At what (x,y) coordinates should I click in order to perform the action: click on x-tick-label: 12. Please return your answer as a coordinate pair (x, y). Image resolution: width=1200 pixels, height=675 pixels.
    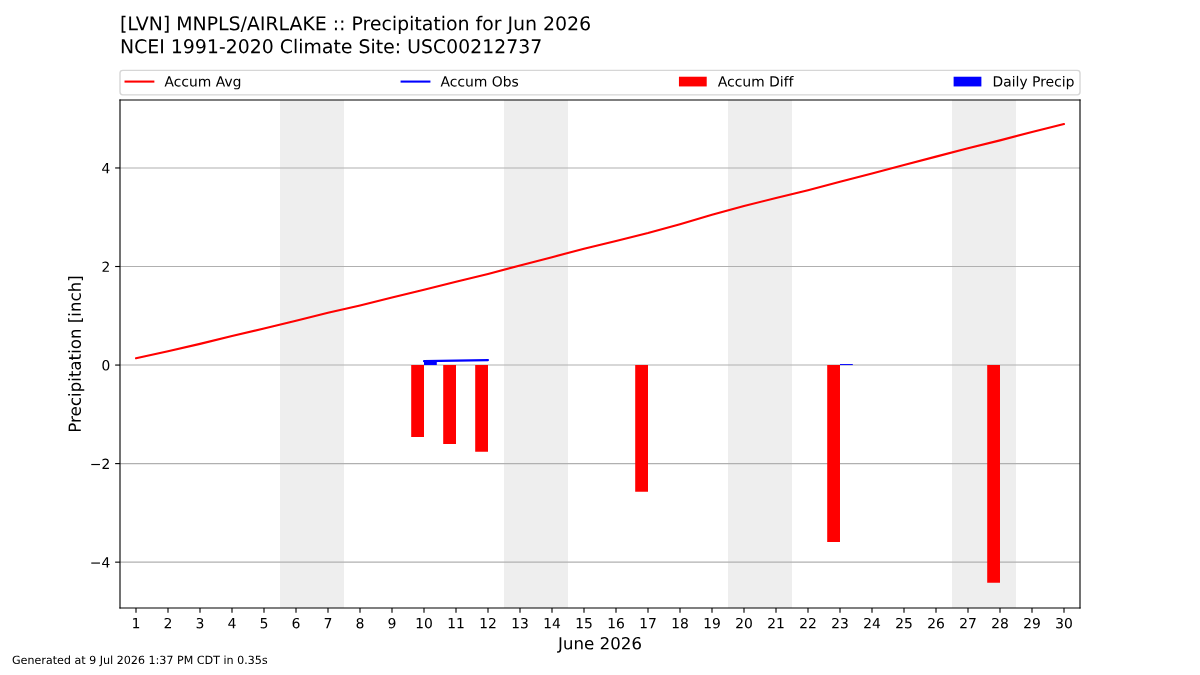
    Looking at the image, I should click on (488, 623).